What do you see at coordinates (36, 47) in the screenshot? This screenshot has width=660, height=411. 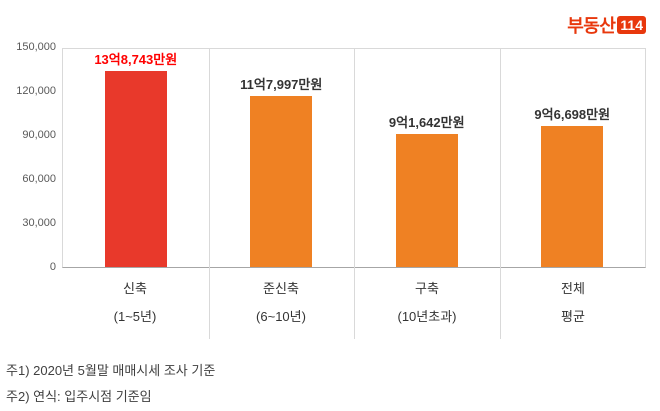 I see `y-axis-tick: 150,000` at bounding box center [36, 47].